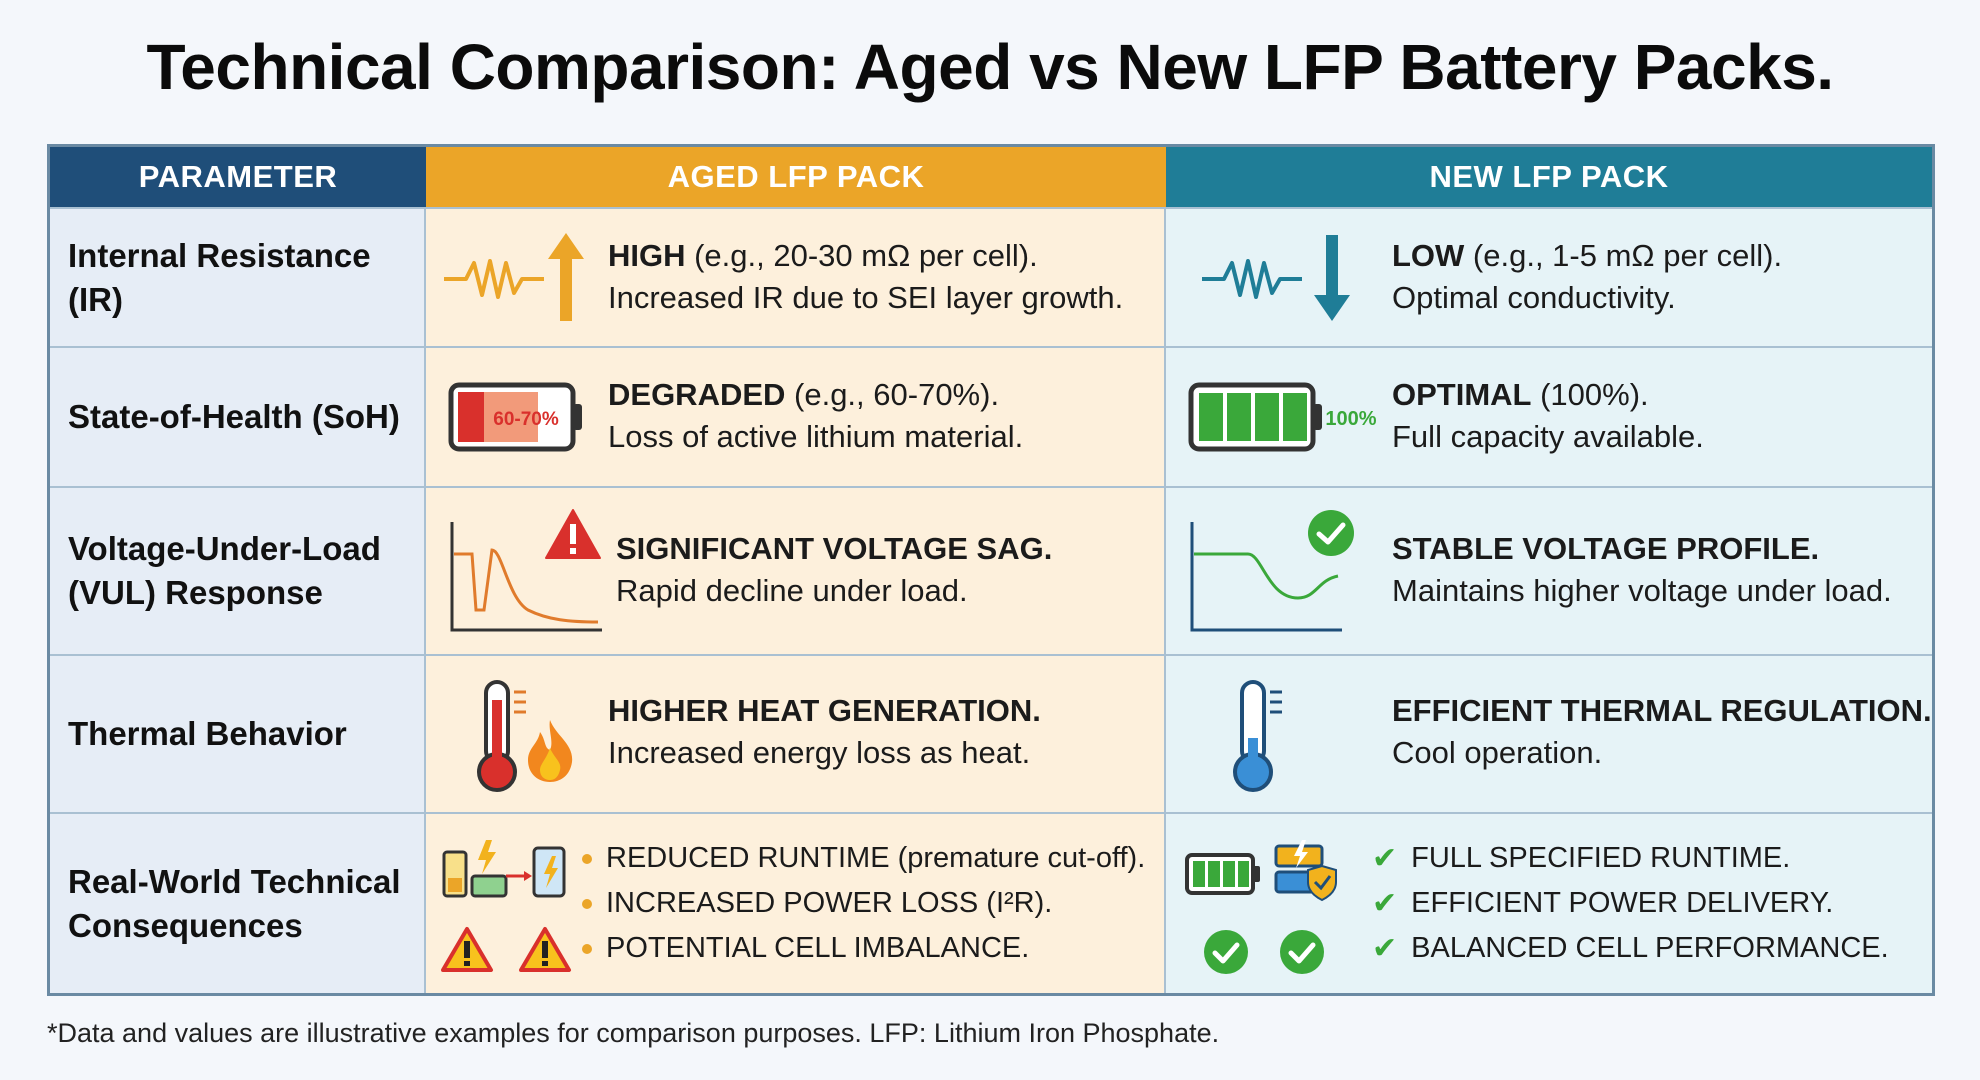 This screenshot has height=1080, width=1980. What do you see at coordinates (234, 416) in the screenshot?
I see `parameter-label: State-of-Health (SoH)` at bounding box center [234, 416].